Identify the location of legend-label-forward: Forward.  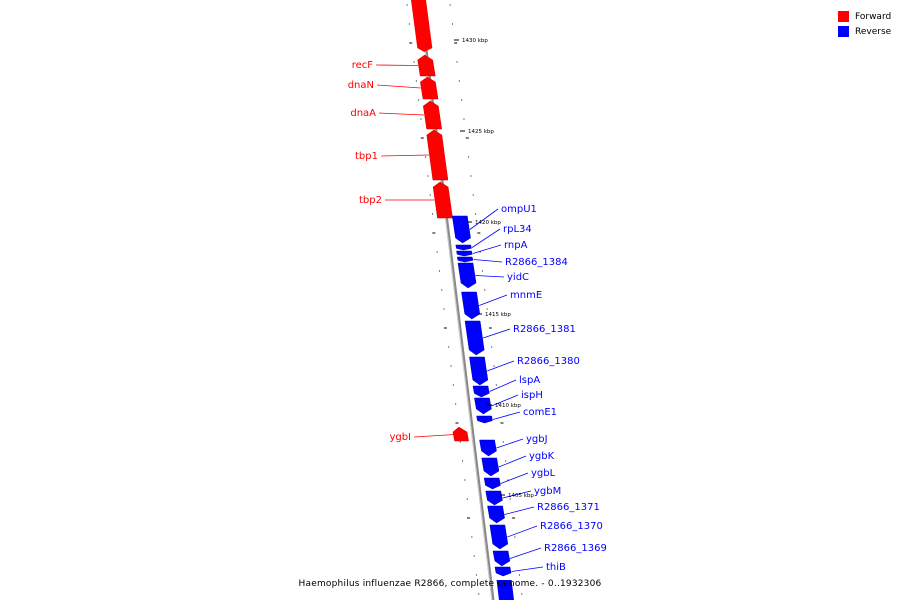
(873, 16).